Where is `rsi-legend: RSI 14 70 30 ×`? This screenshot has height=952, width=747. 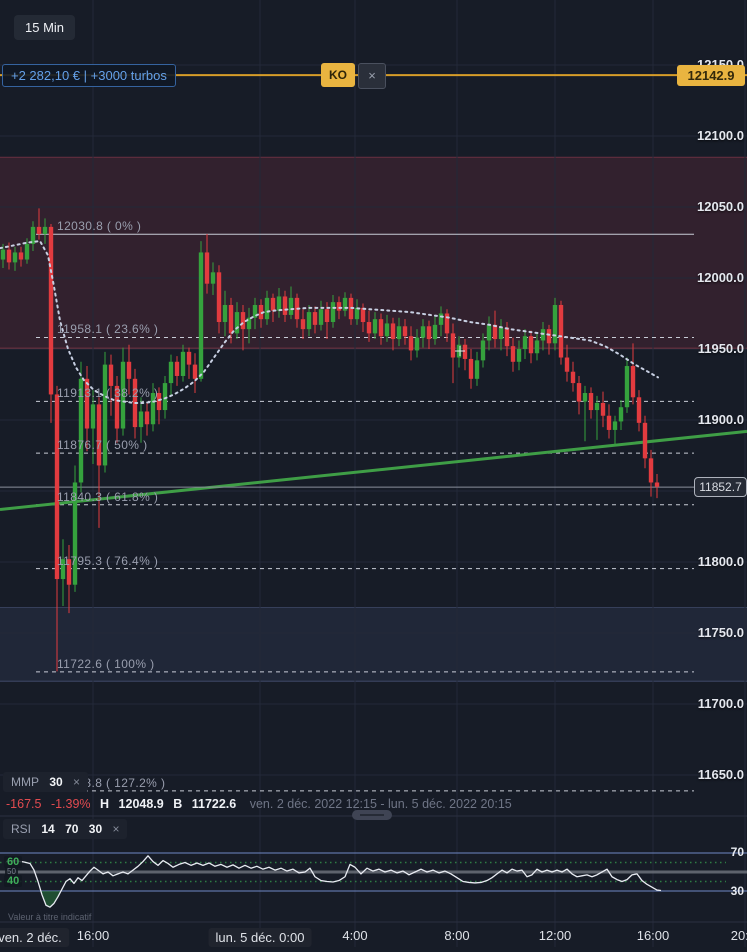
rsi-legend: RSI 14 70 30 × is located at coordinates (65, 829).